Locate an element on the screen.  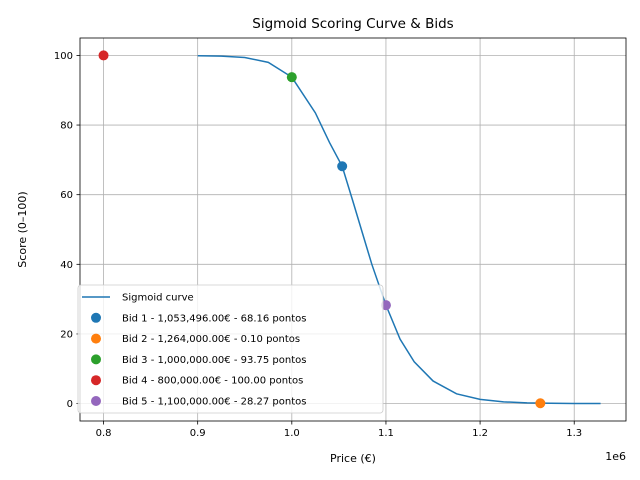
bid-1-point is located at coordinates (342, 166).